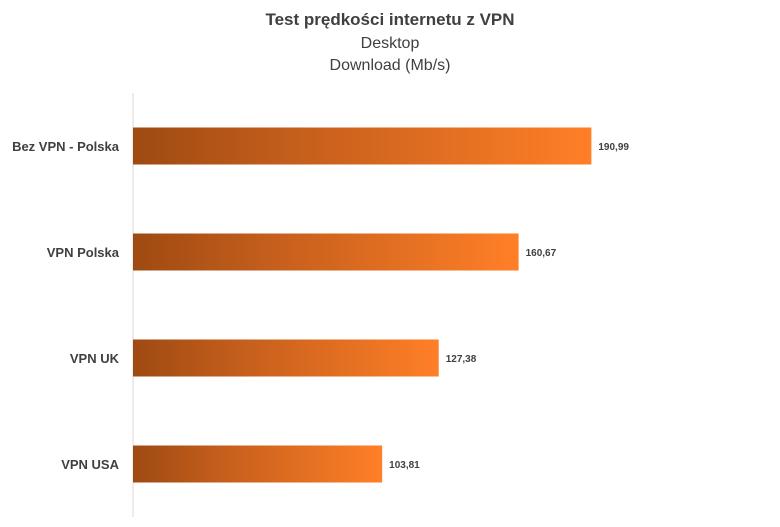 The image size is (780, 527). I want to click on category-label: VPN Polska, so click(83, 252).